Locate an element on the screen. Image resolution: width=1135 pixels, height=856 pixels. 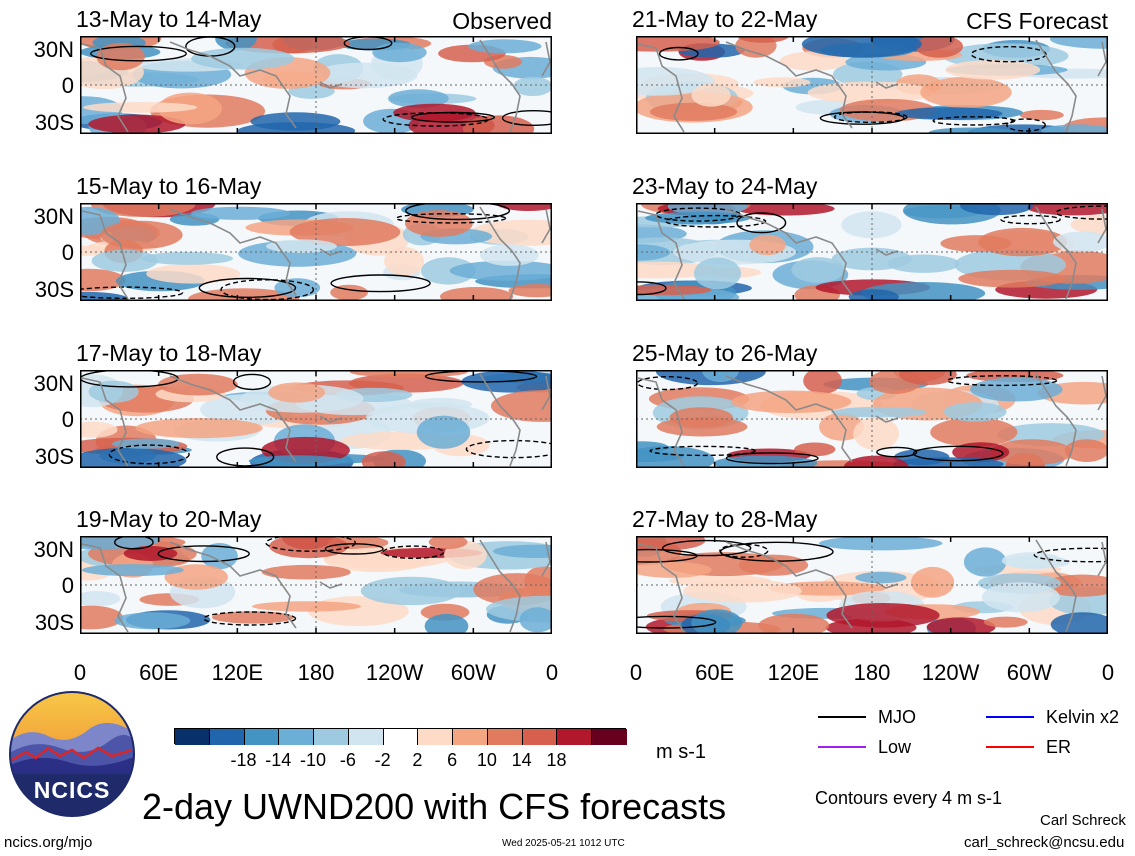
colorbar-tick-label: 6 is located at coordinates (452, 760).